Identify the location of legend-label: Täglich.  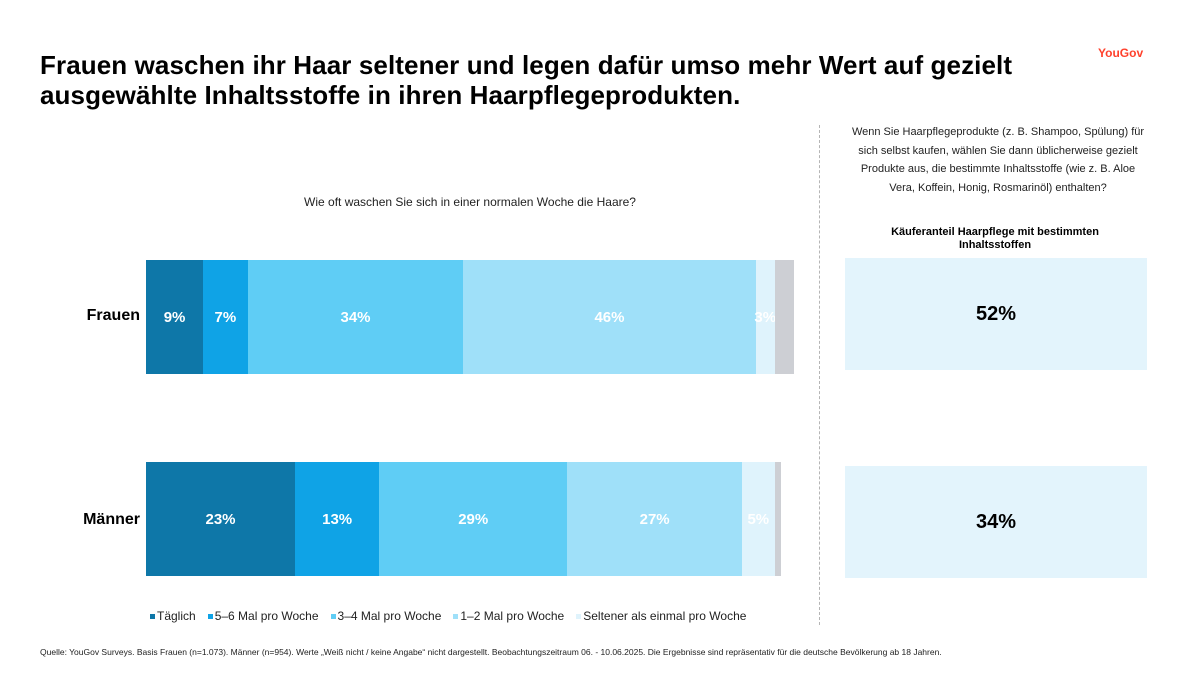
(176, 616).